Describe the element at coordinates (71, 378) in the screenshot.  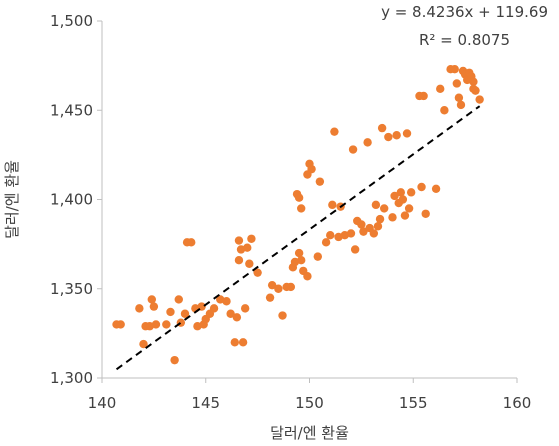
I see `y-tick-label: 1,300` at that location.